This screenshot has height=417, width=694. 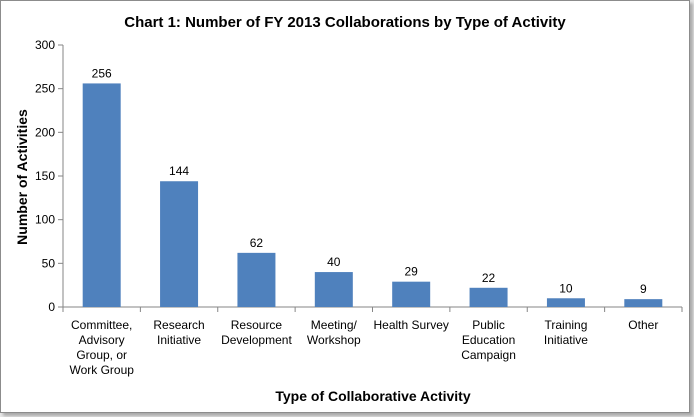 What do you see at coordinates (45, 132) in the screenshot?
I see `y-tick-label: 200` at bounding box center [45, 132].